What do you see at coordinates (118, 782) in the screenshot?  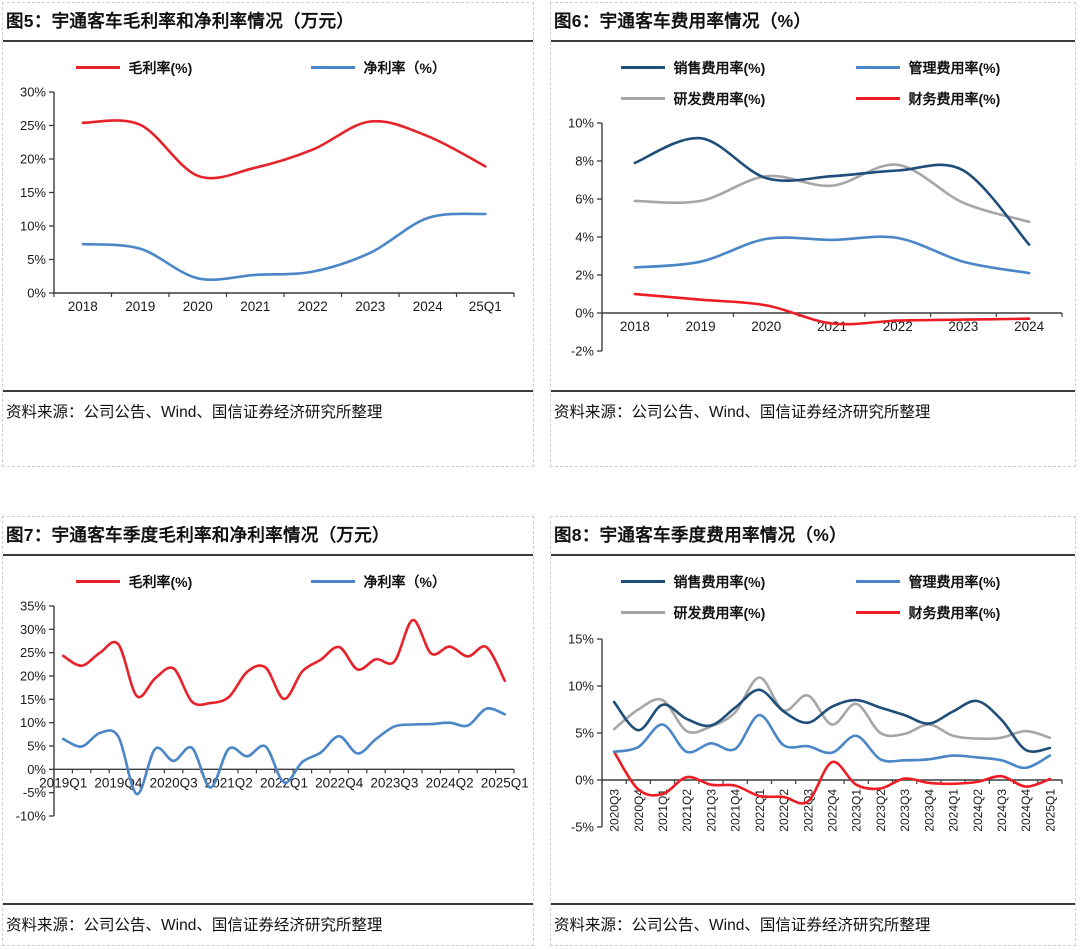 I see `x-tick-label: 2019Q4` at bounding box center [118, 782].